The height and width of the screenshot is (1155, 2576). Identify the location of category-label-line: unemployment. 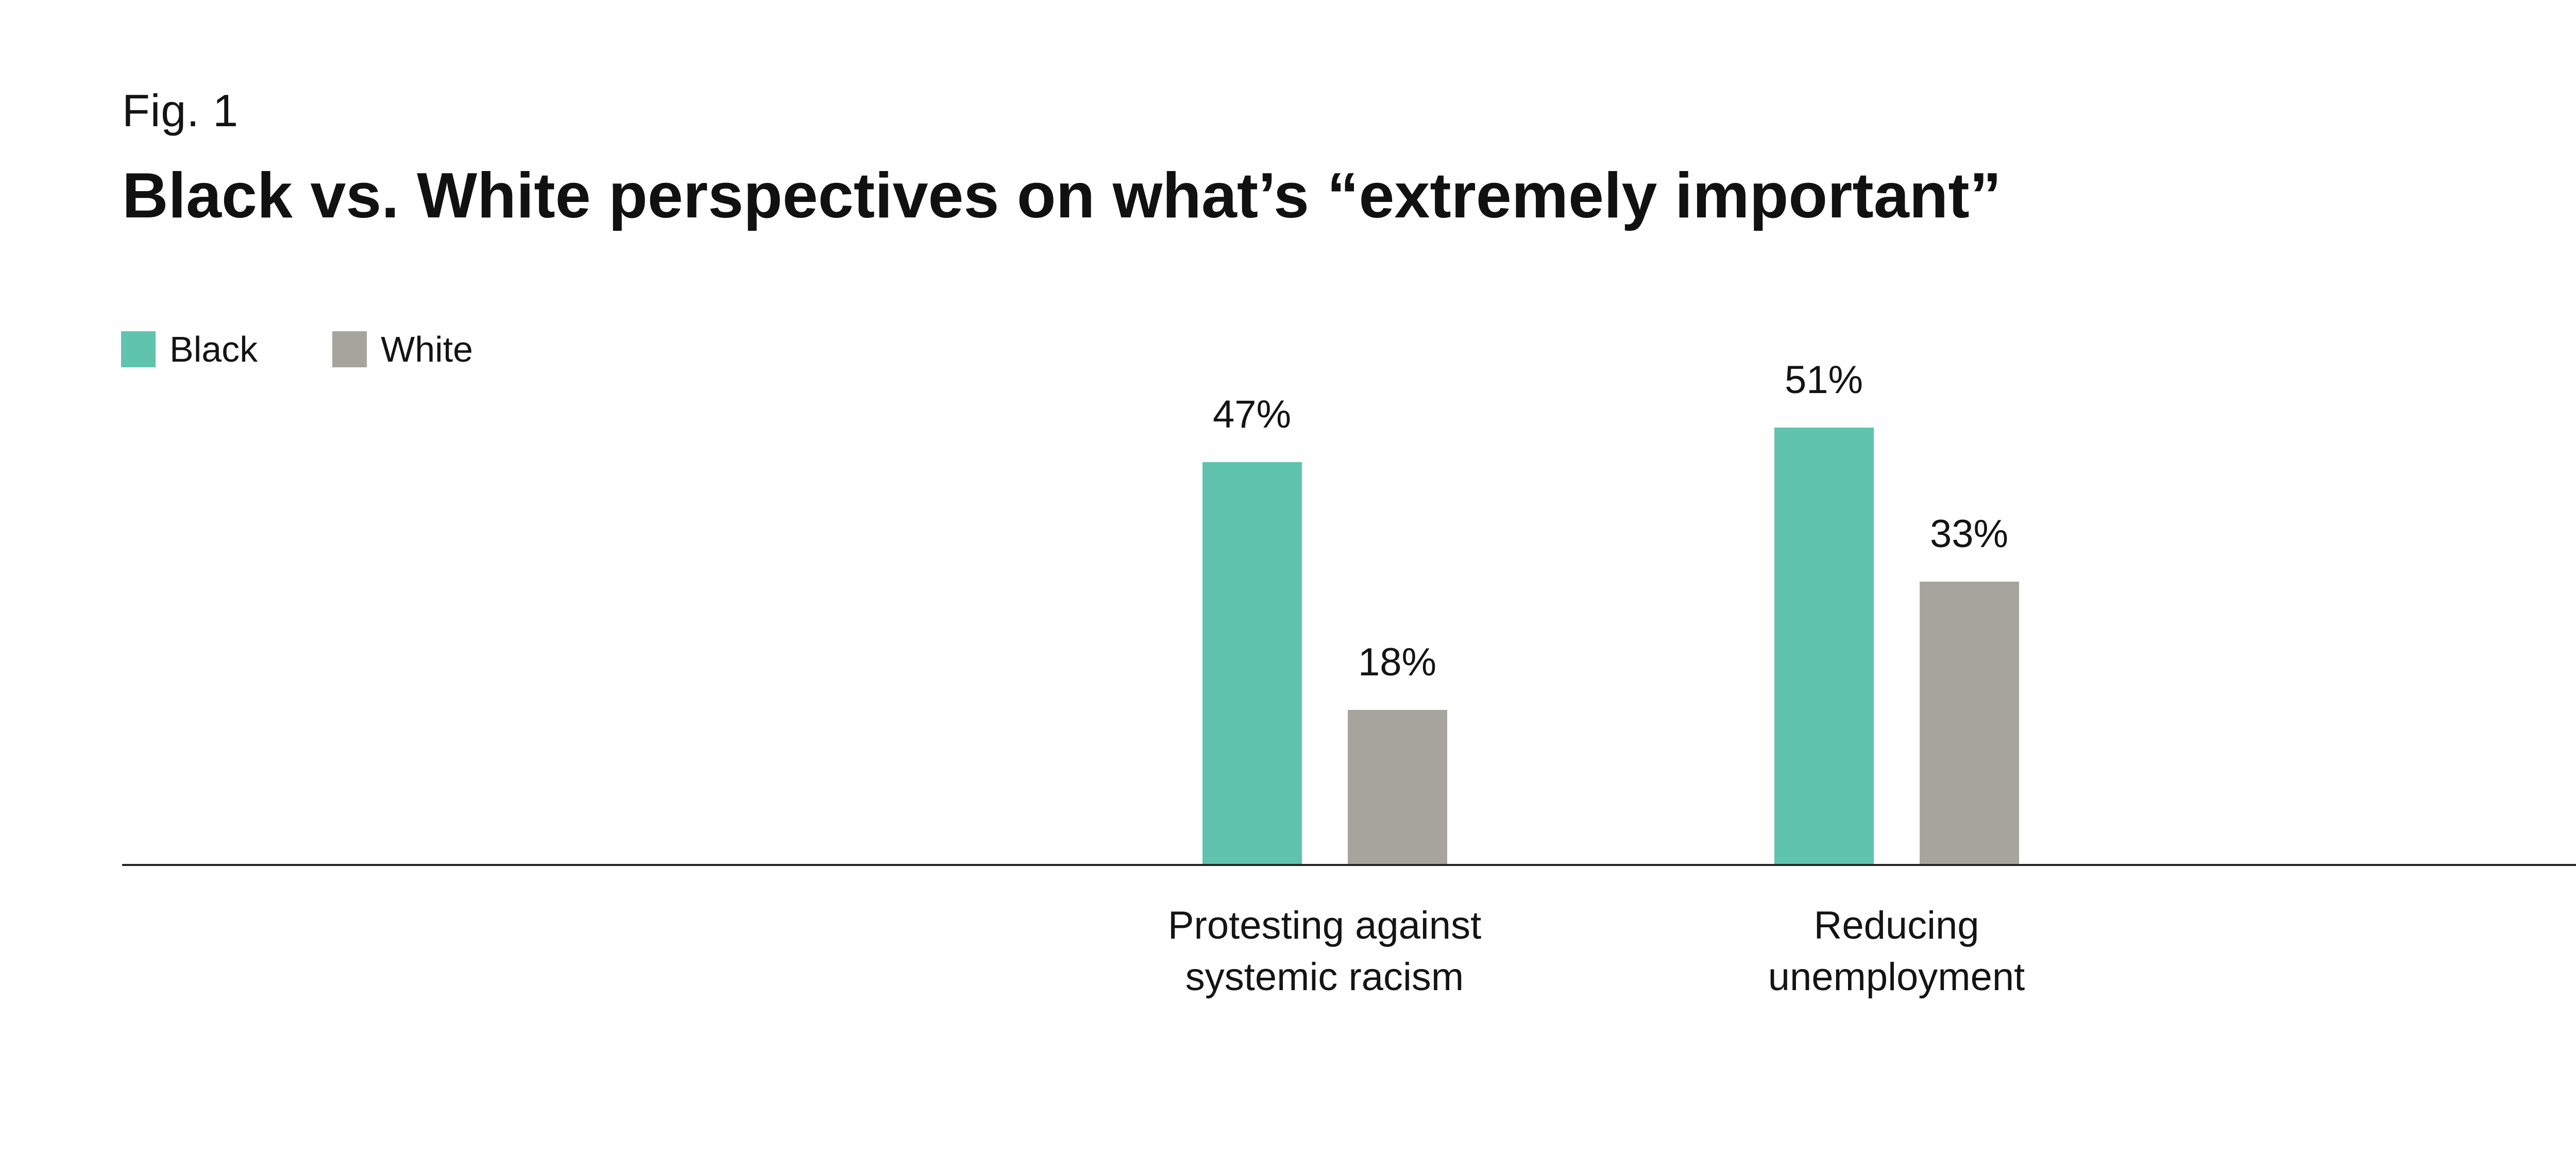
(1896, 977).